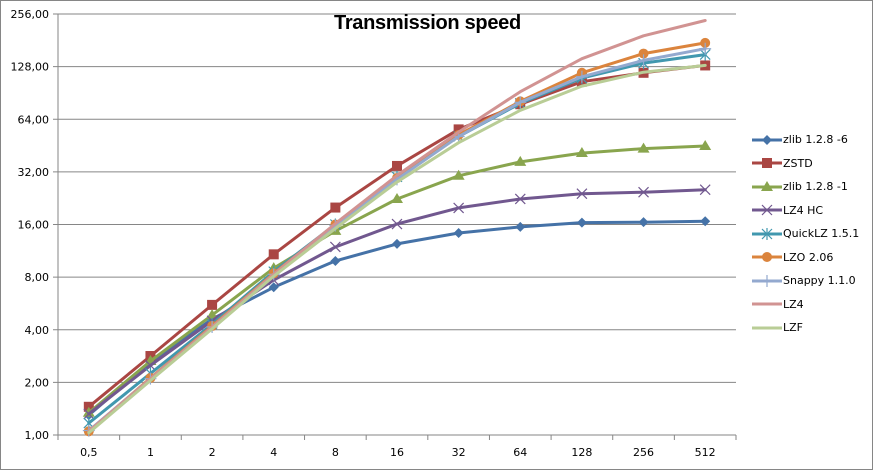  I want to click on legend-item: LZ4 HC, so click(811, 211).